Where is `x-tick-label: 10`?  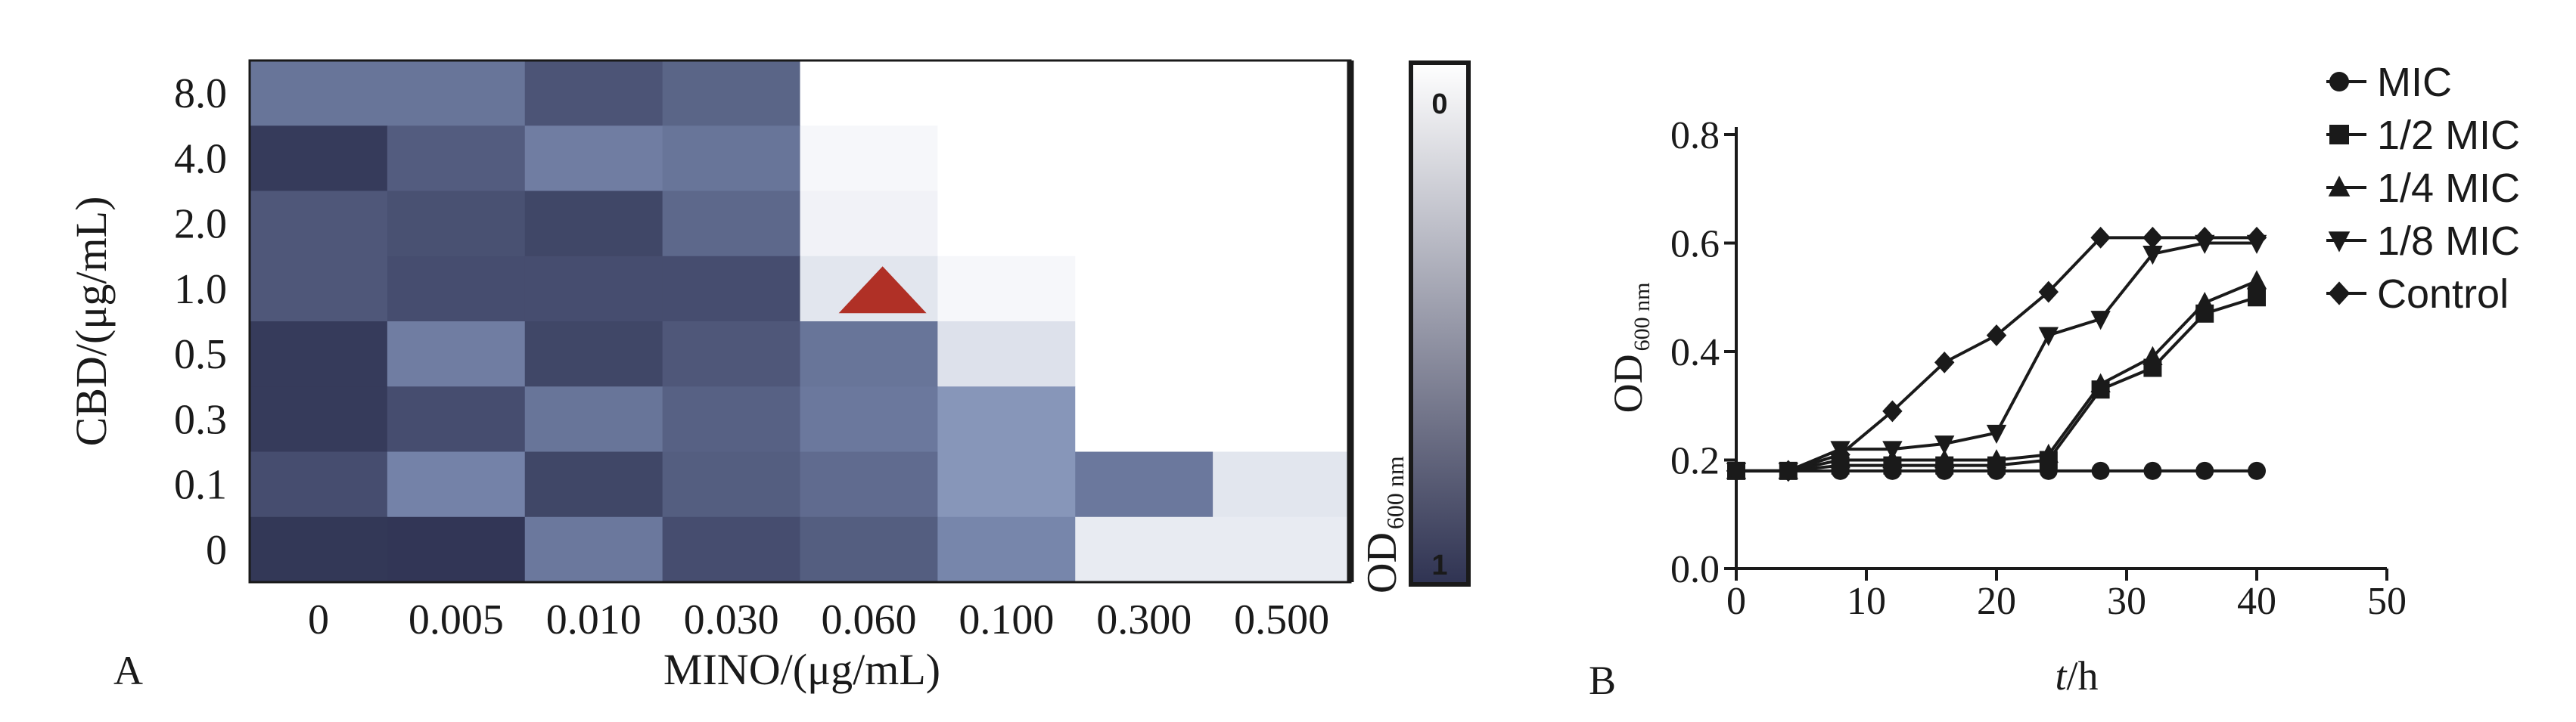
x-tick-label: 10 is located at coordinates (1866, 601).